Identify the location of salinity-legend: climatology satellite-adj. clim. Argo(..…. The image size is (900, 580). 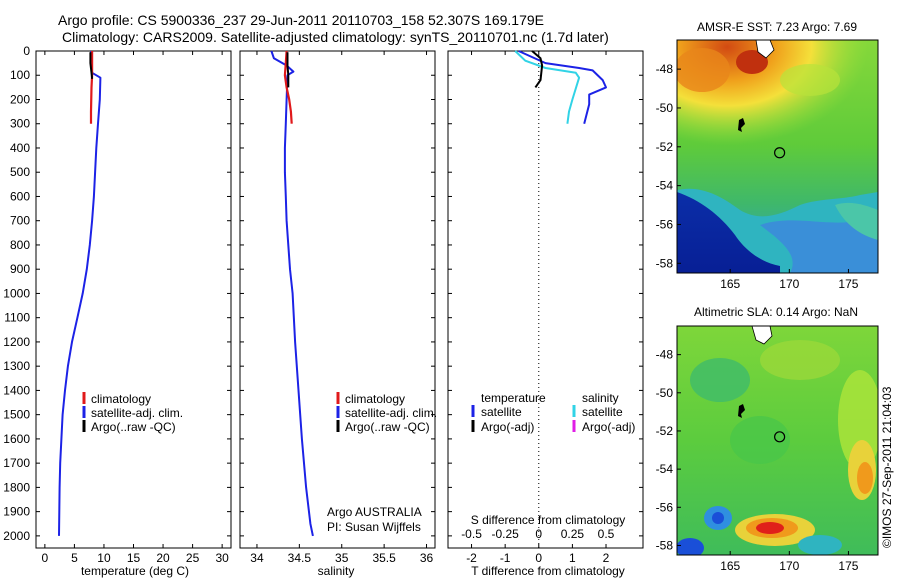
(386, 413).